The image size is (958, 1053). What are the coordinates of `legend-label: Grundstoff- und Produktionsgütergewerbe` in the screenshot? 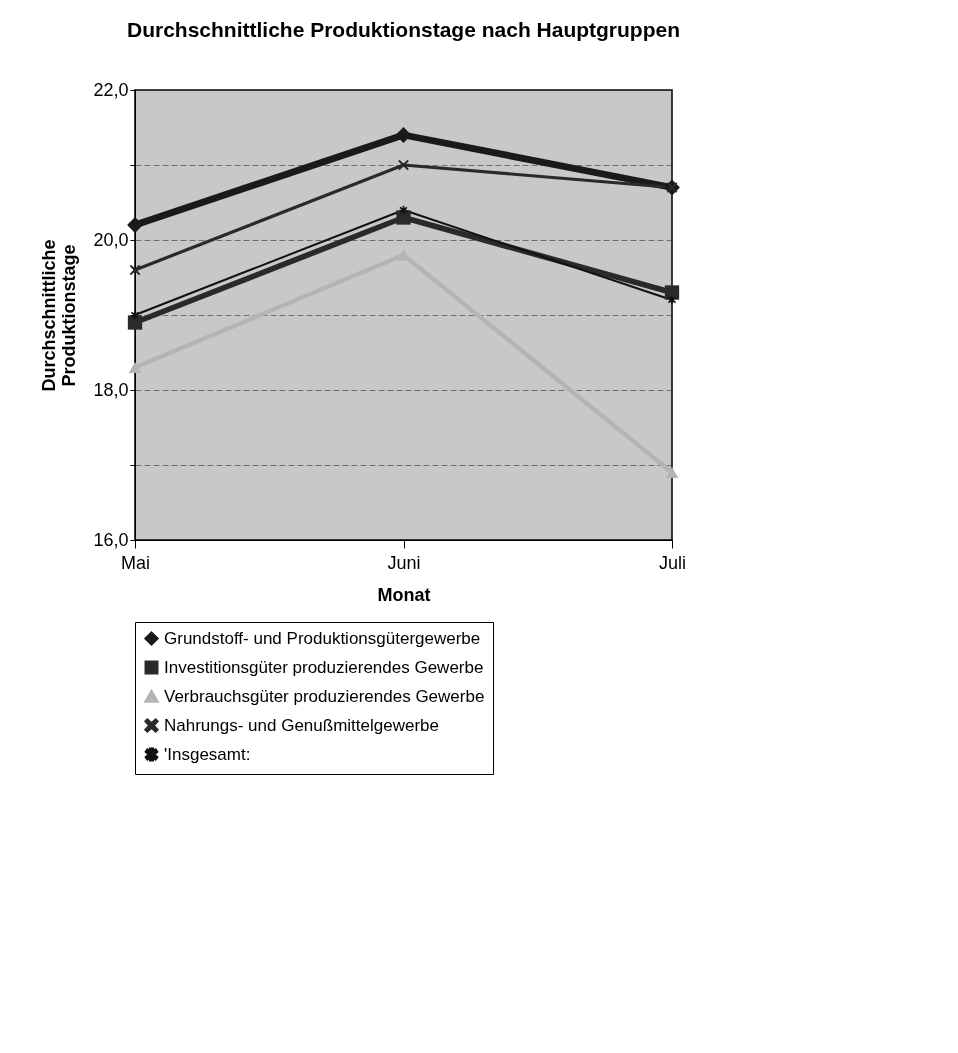 It's located at (322, 638).